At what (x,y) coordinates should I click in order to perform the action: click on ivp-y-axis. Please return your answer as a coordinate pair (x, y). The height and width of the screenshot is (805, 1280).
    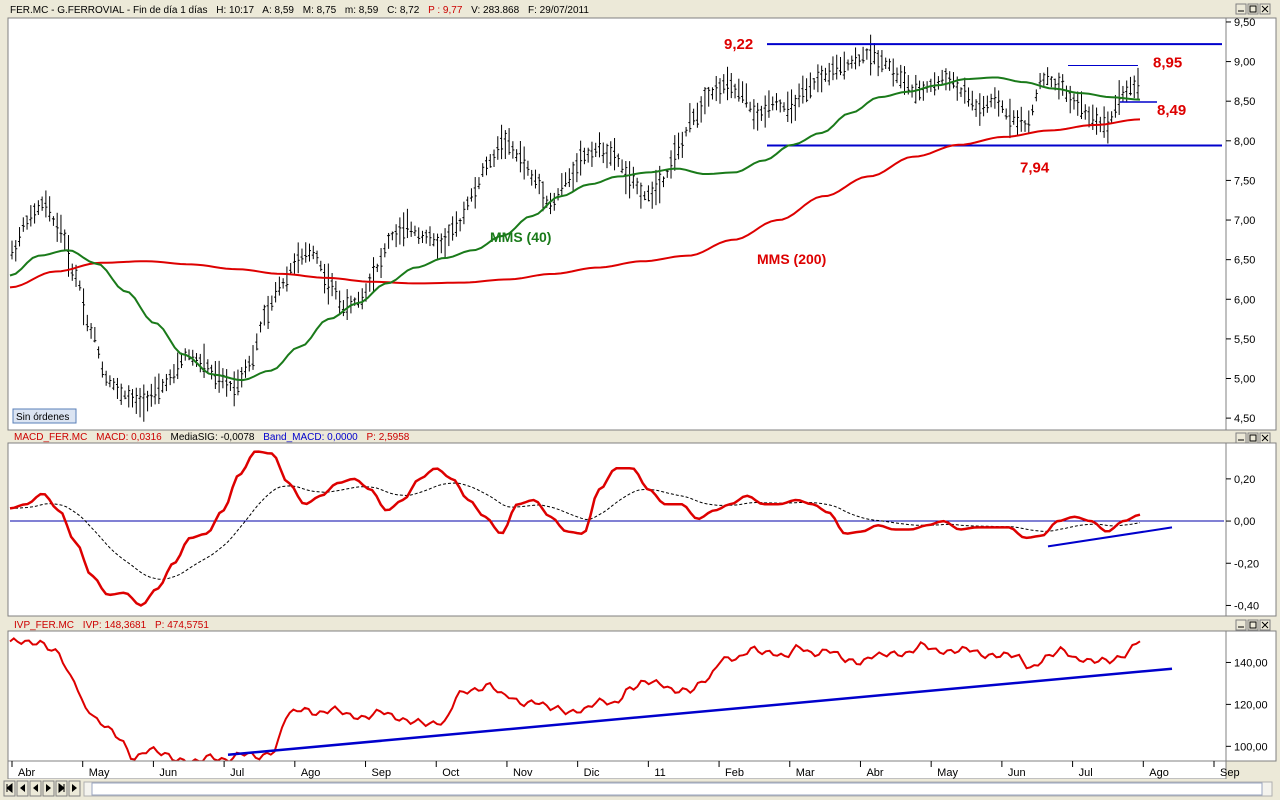
    Looking at the image, I should click on (1251, 696).